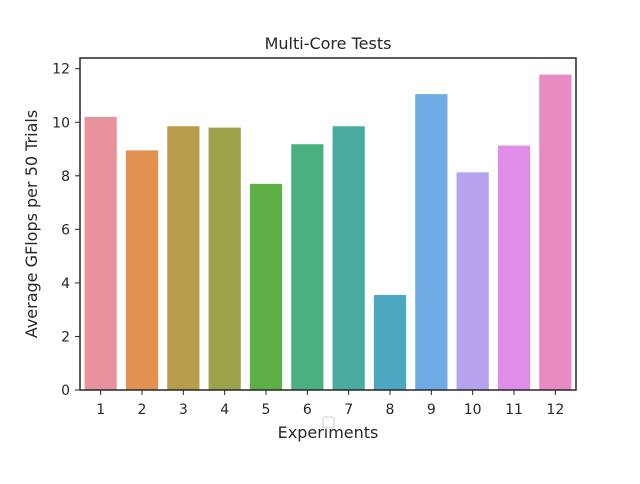 This screenshot has height=484, width=640. Describe the element at coordinates (390, 410) in the screenshot. I see `x-tick-label: 8` at that location.